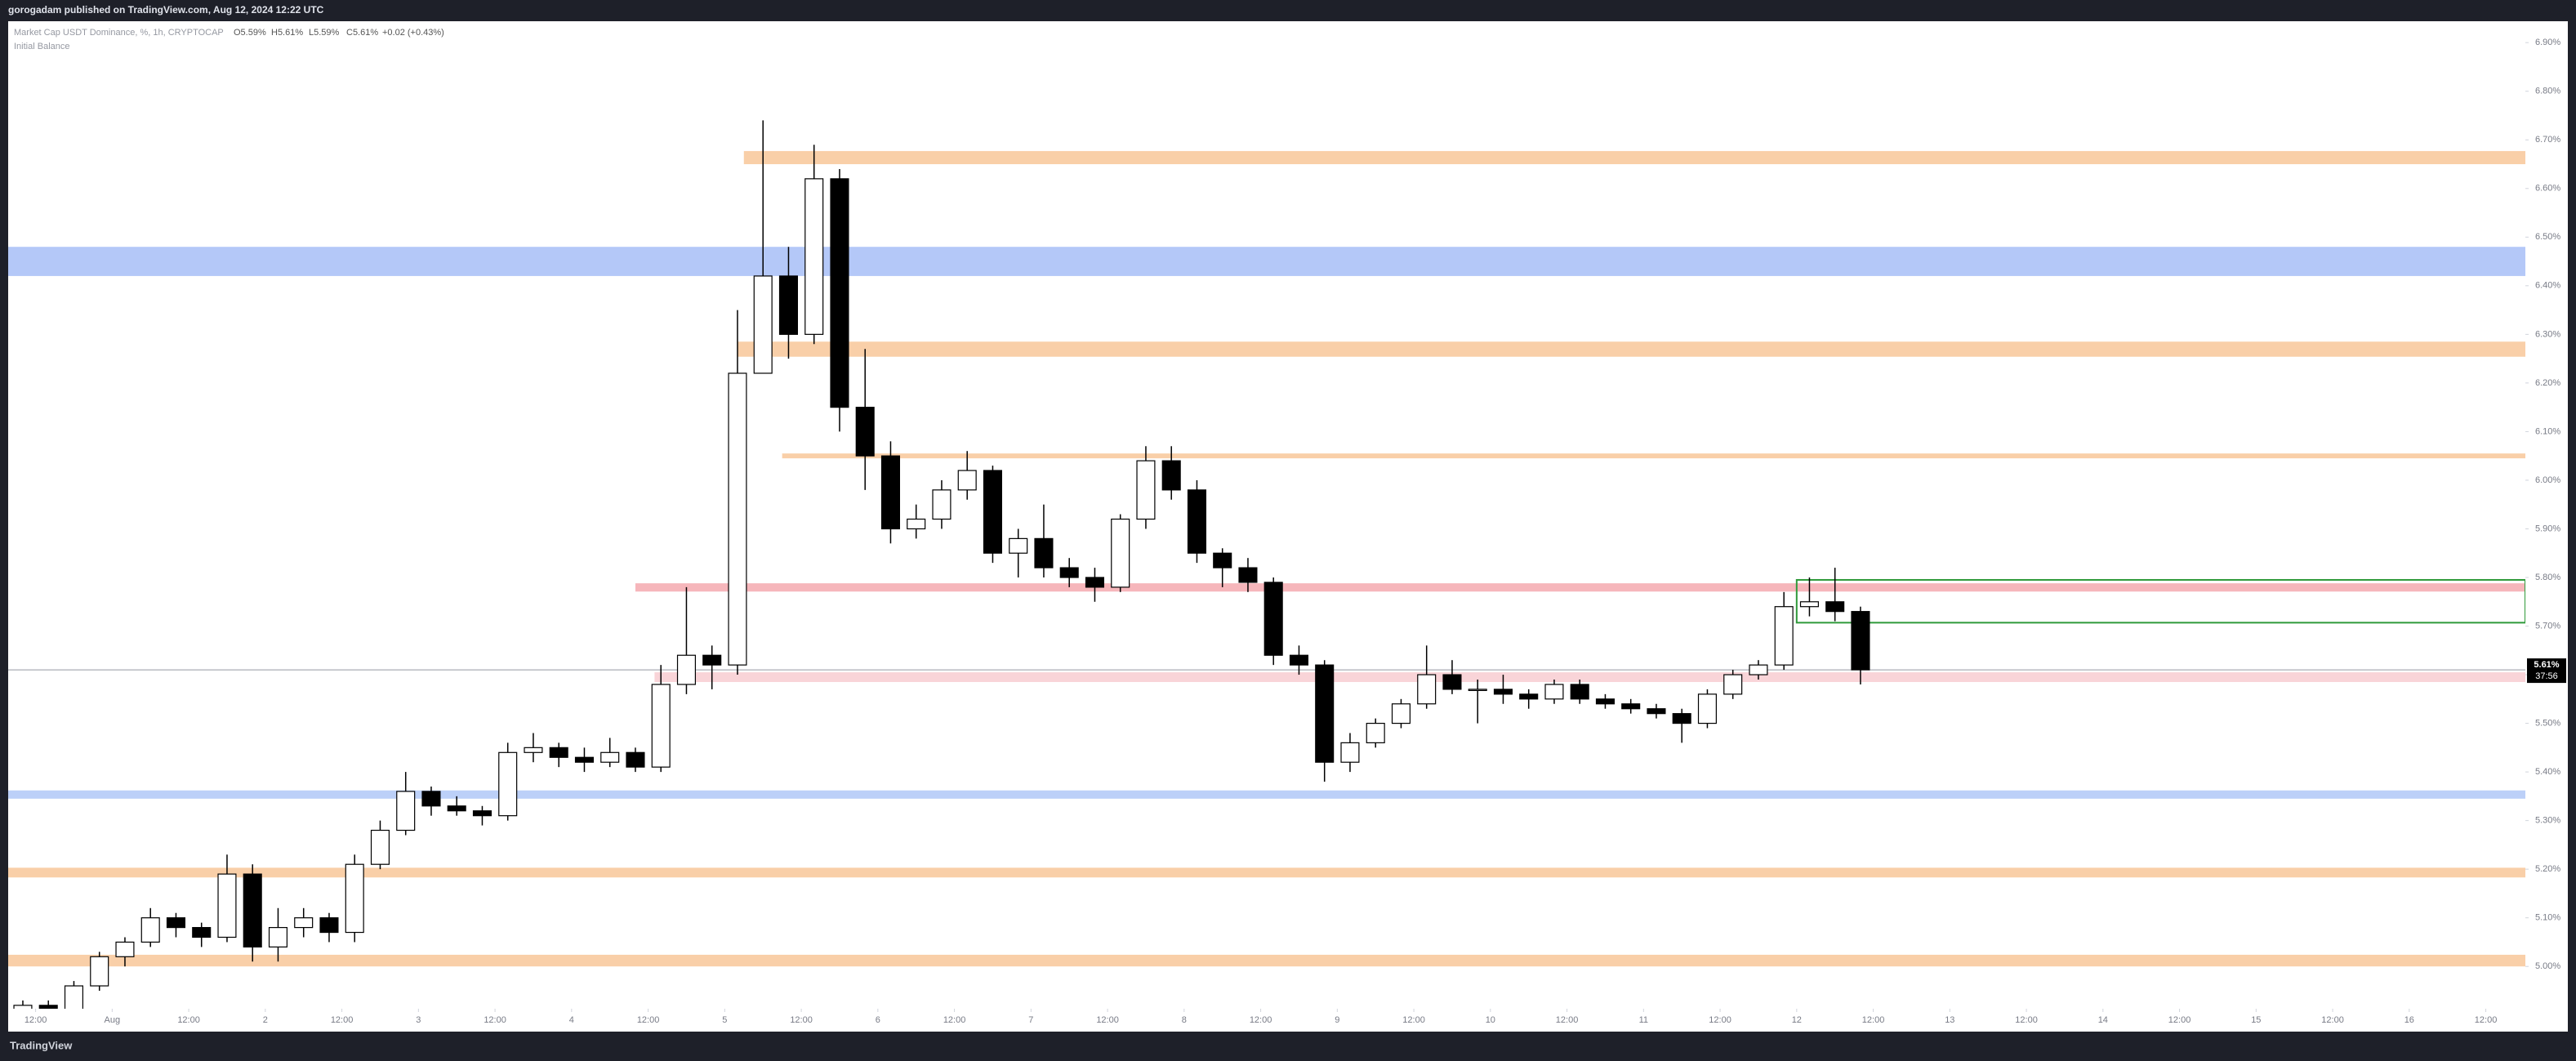  What do you see at coordinates (1184, 1020) in the screenshot?
I see `x-tick-label: 8` at bounding box center [1184, 1020].